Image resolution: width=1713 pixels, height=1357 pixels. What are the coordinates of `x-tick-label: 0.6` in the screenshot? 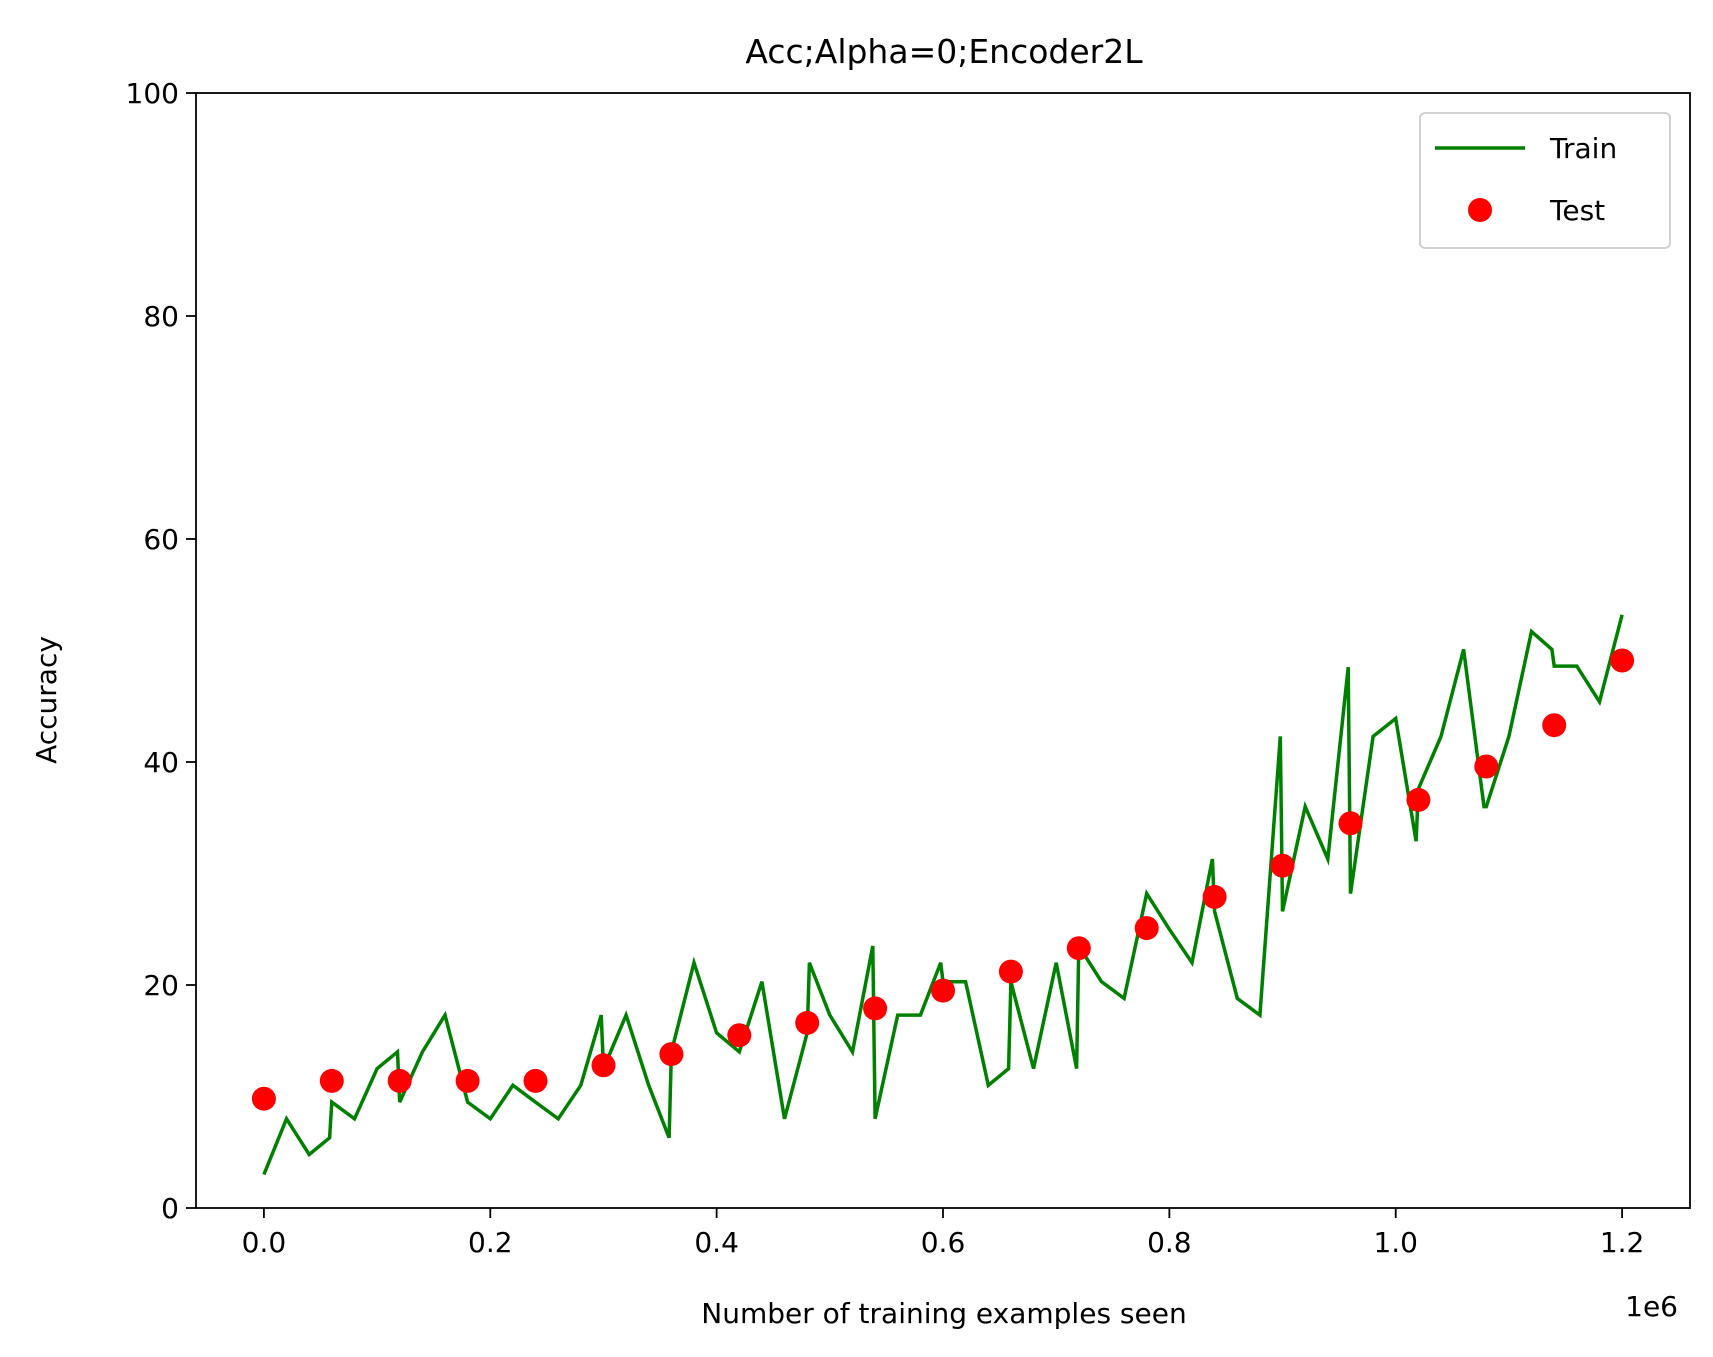 It's located at (943, 1242).